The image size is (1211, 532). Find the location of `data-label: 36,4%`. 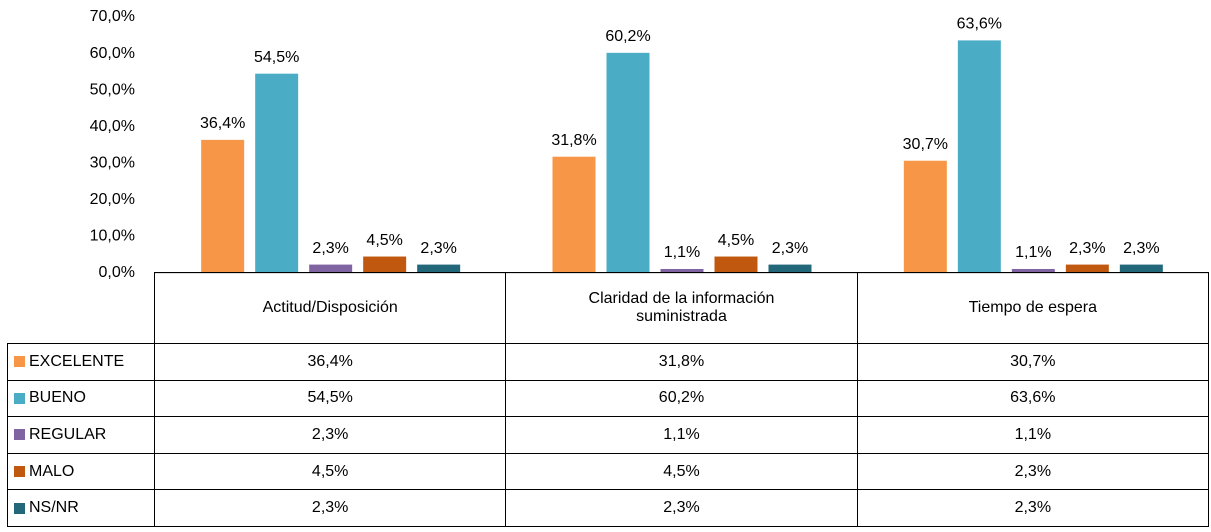

data-label: 36,4% is located at coordinates (222, 123).